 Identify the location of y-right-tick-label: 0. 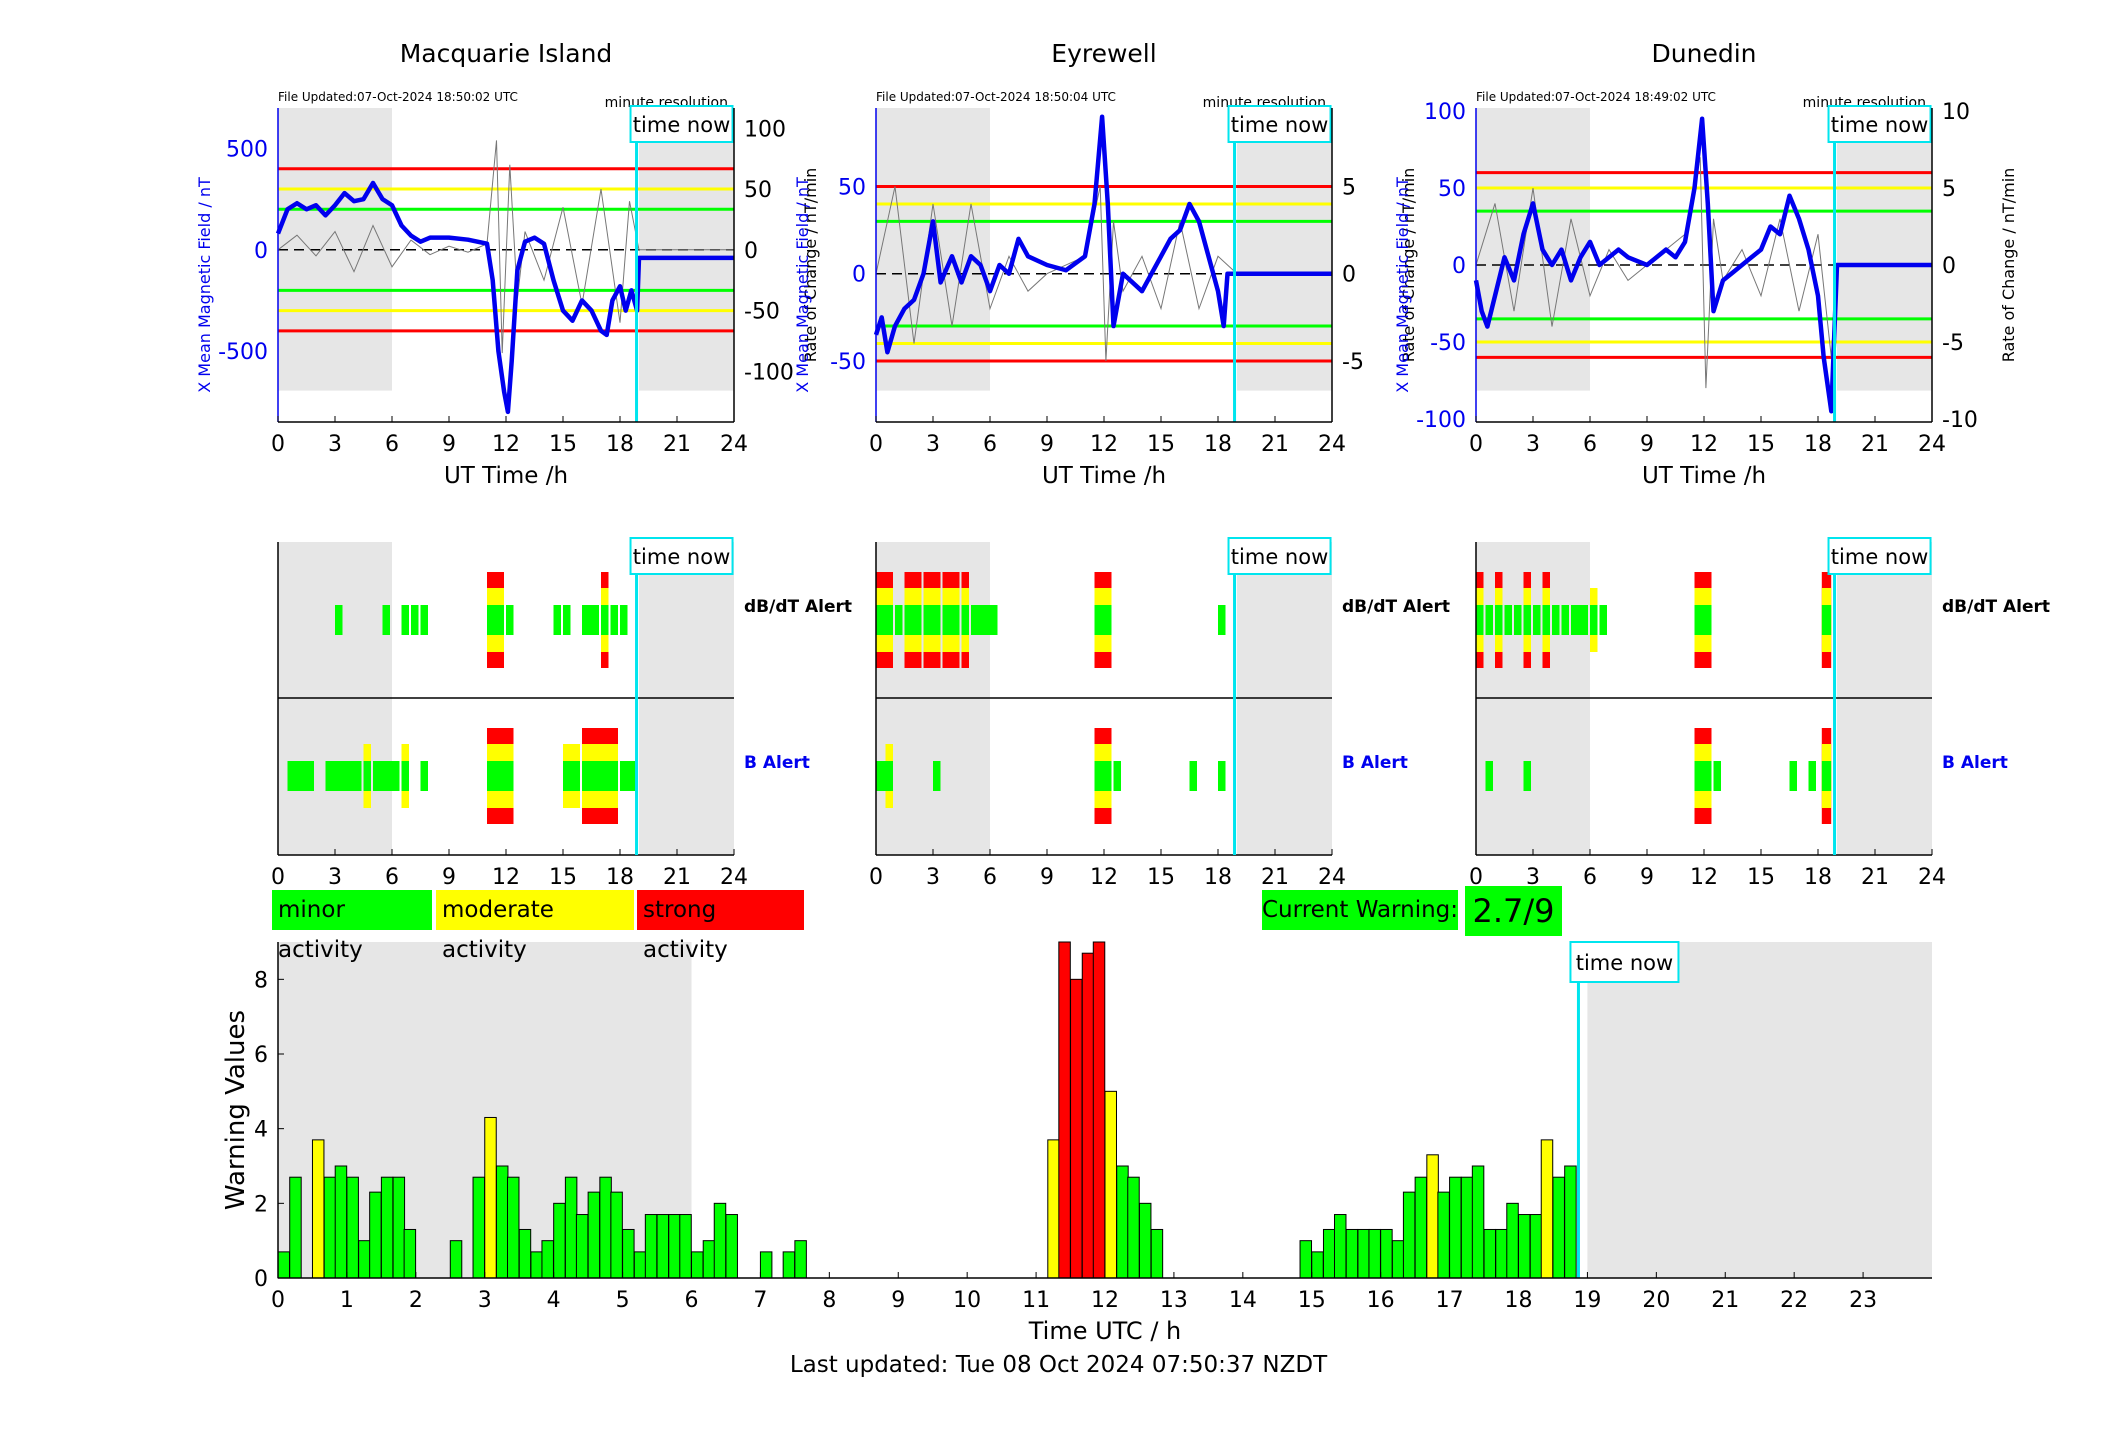
(1349, 275).